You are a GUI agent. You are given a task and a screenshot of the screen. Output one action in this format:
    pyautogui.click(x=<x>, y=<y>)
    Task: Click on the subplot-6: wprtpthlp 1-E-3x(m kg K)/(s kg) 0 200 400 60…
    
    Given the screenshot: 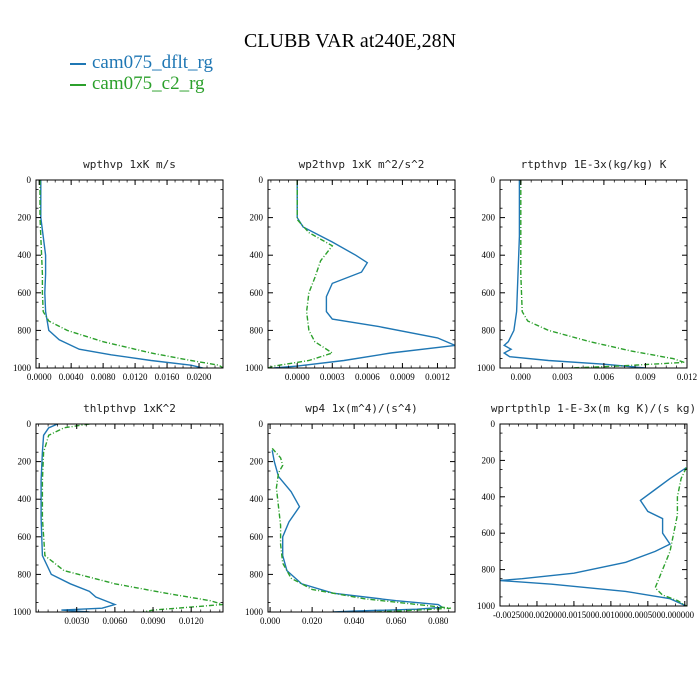 What is the action you would take?
    pyautogui.click(x=586, y=511)
    